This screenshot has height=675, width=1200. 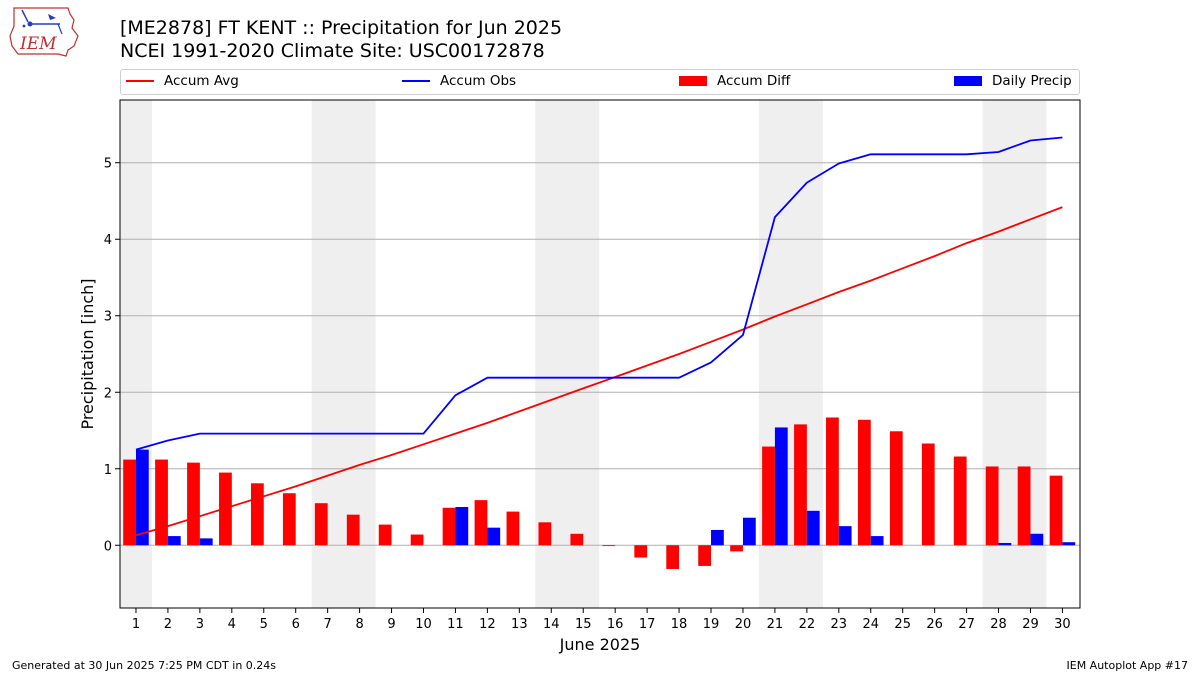 I want to click on legend-item-accum-avg: Accum Avg, so click(x=182, y=81).